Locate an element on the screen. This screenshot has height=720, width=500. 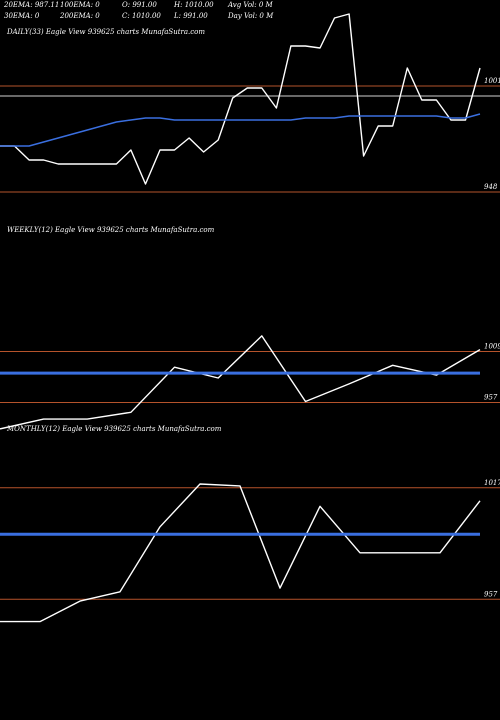
ema200-readout: 200EMA: 0 is located at coordinates (80, 16).